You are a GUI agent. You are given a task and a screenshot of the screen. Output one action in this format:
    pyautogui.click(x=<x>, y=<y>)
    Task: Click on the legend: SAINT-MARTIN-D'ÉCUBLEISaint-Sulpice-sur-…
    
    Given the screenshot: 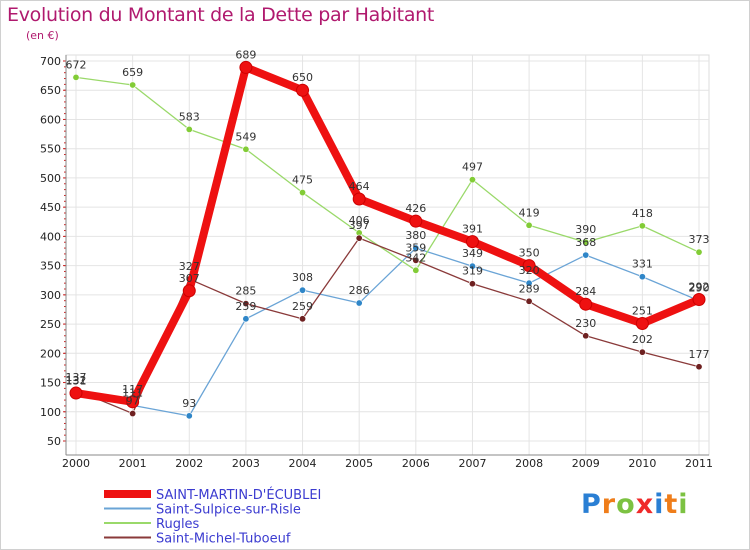 What is the action you would take?
    pyautogui.click(x=212, y=517)
    